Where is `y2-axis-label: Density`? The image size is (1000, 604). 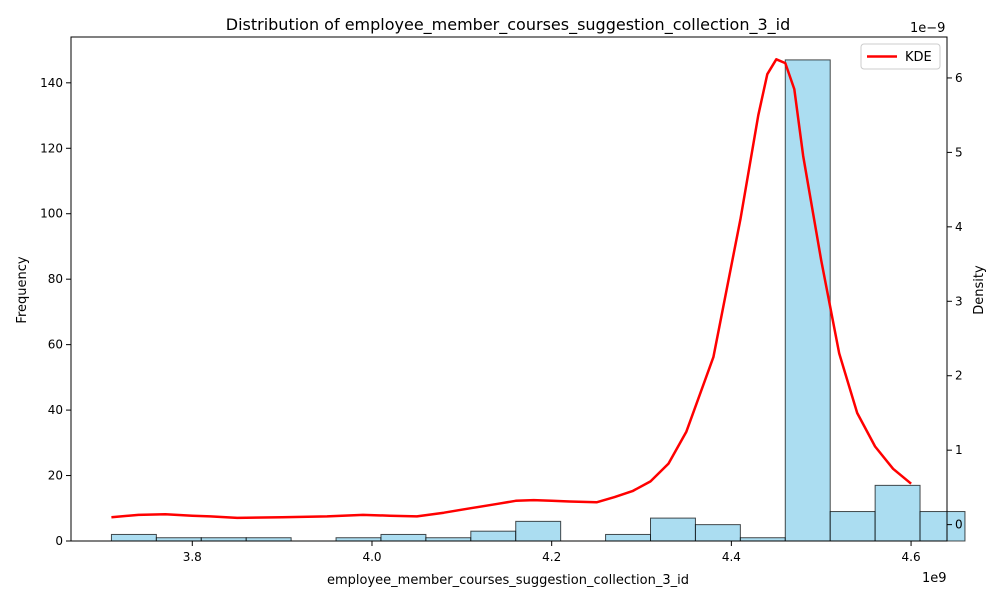 y2-axis-label: Density is located at coordinates (979, 290).